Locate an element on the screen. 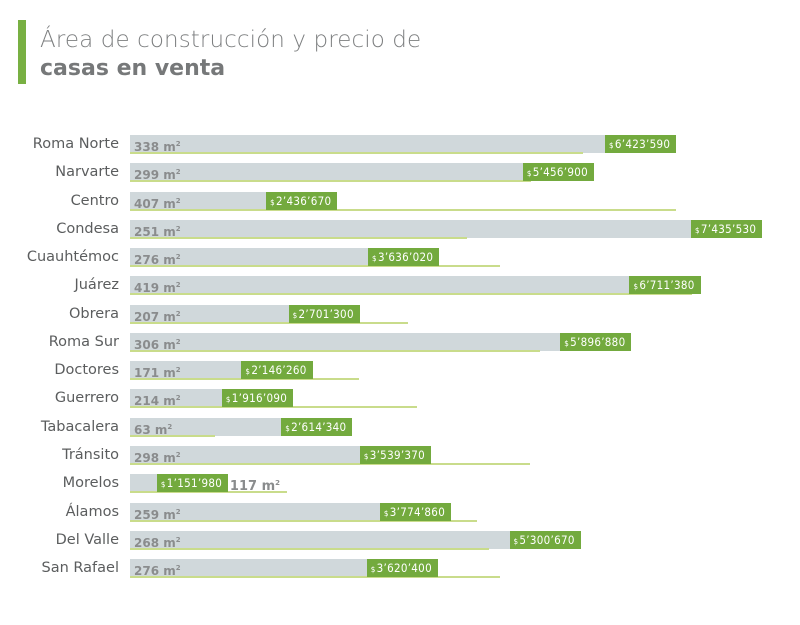  area-label: 306 m2 is located at coordinates (157, 344).